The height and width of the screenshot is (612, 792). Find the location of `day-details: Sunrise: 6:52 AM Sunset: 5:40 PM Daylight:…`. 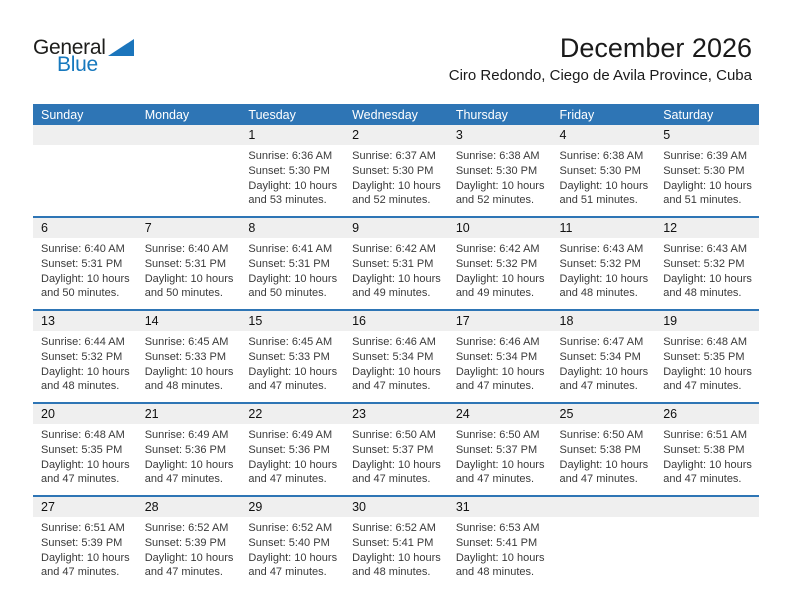

day-details: Sunrise: 6:52 AM Sunset: 5:40 PM Daylight:… is located at coordinates (292, 548).